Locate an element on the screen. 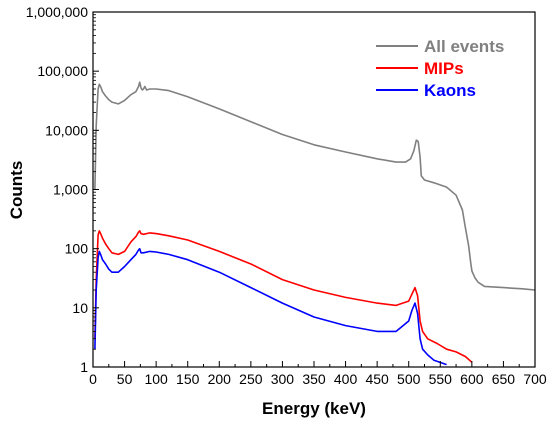 This screenshot has width=550, height=426. x-tick-label: 200 is located at coordinates (220, 379).